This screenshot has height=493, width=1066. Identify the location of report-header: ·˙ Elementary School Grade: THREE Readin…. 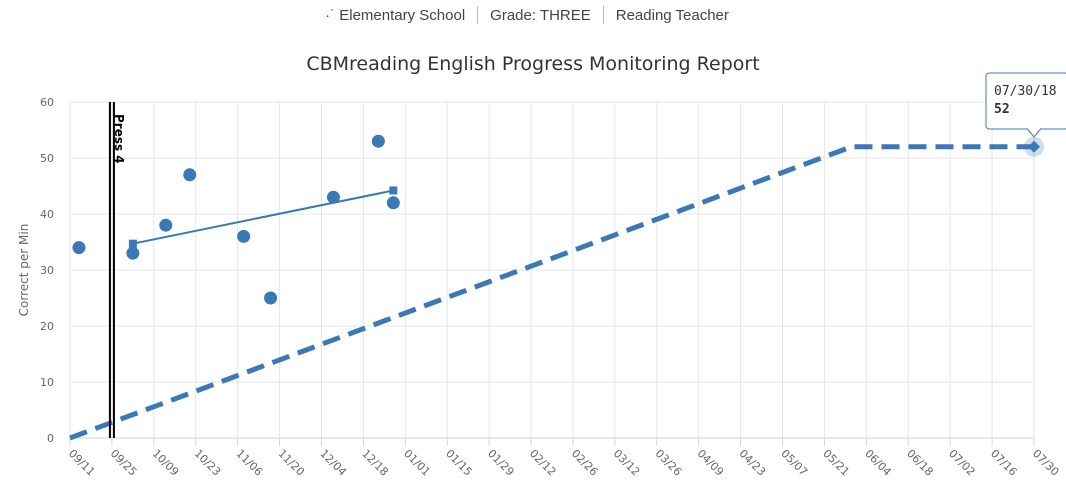
(533, 15).